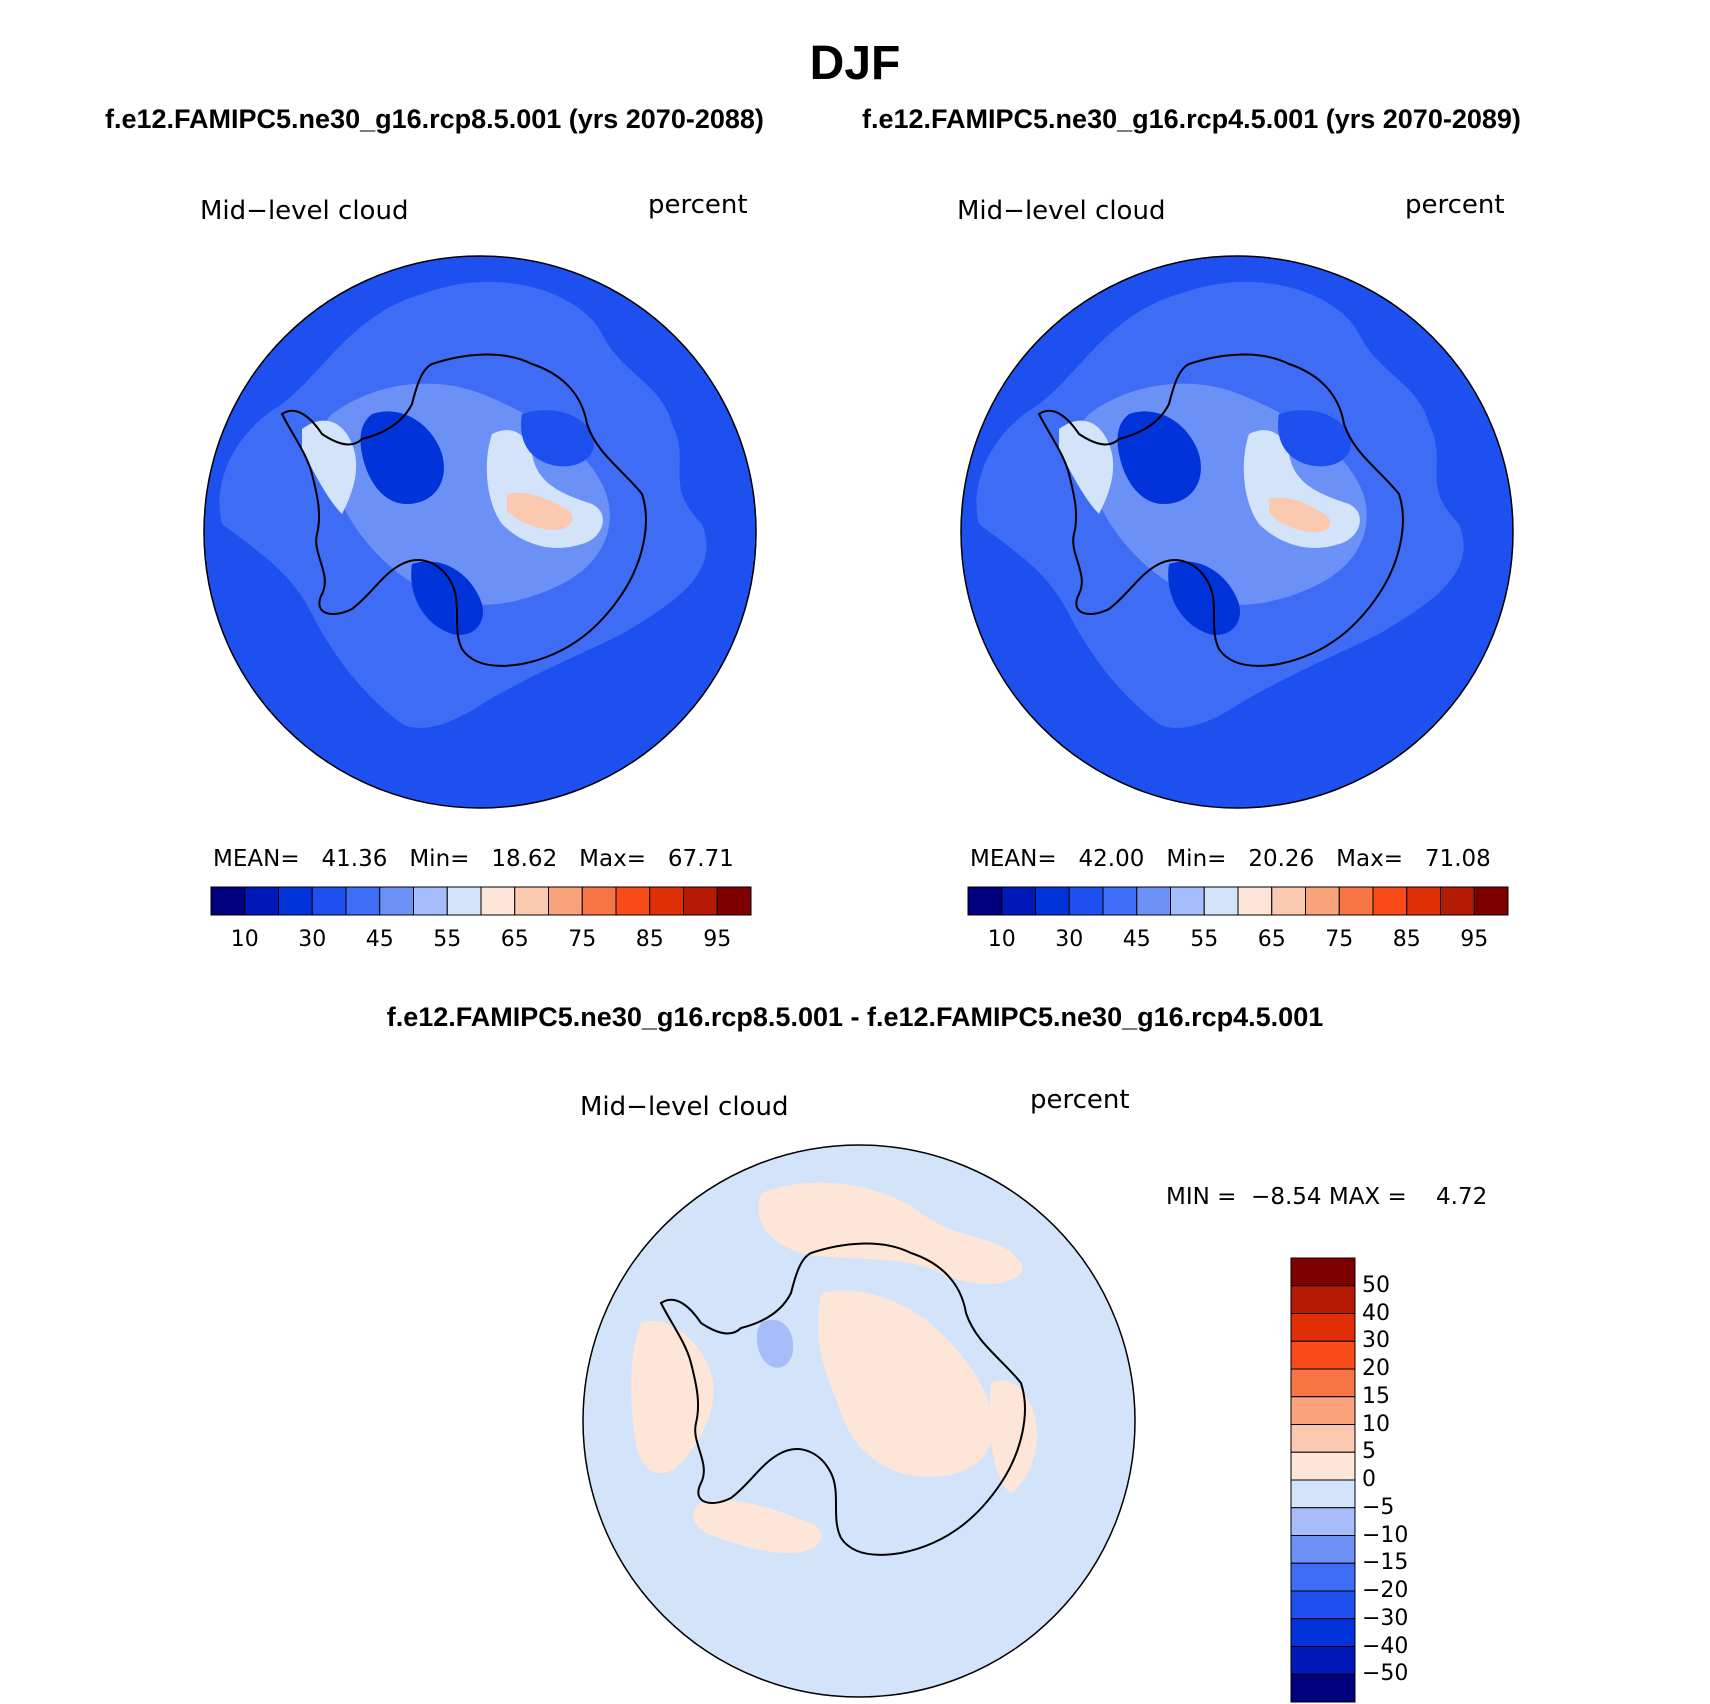 This screenshot has width=1710, height=1704. What do you see at coordinates (304, 211) in the screenshot?
I see `panel1-variable: Mid−level cloud` at bounding box center [304, 211].